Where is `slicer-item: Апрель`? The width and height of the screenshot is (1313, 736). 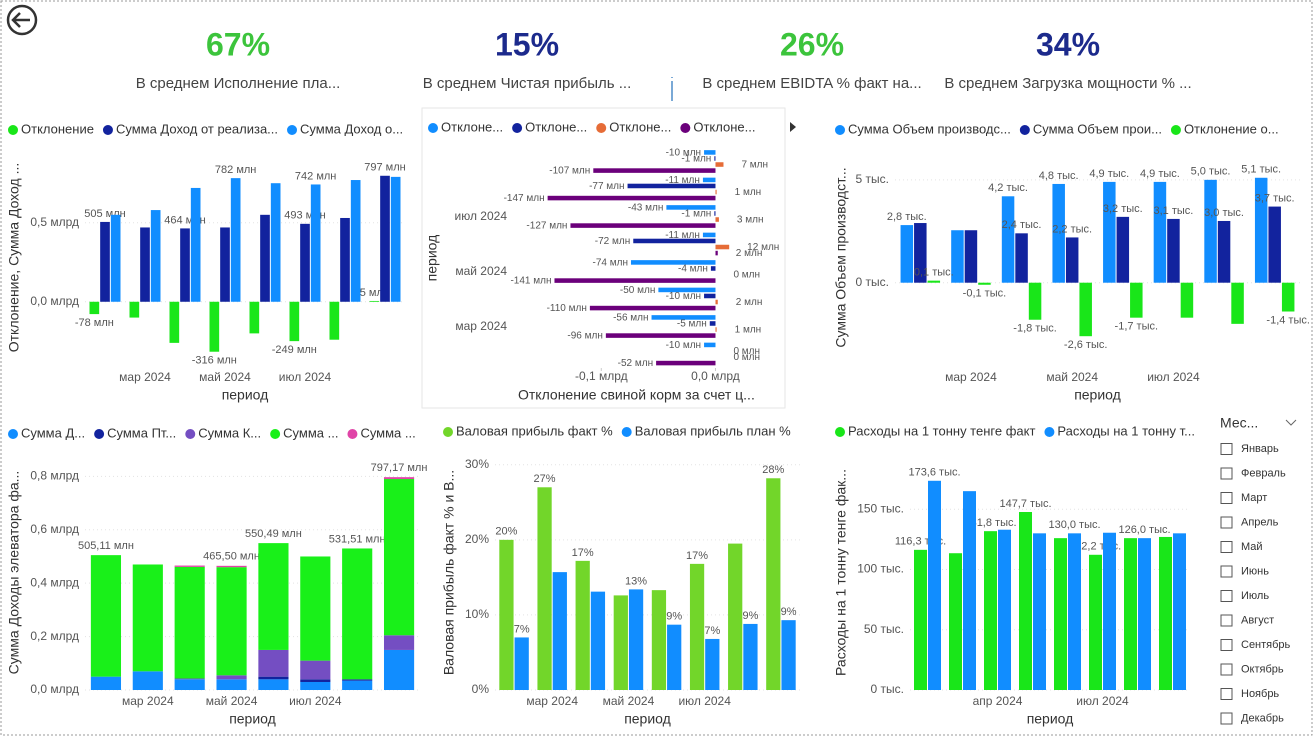 slicer-item: Апрель is located at coordinates (1260, 522).